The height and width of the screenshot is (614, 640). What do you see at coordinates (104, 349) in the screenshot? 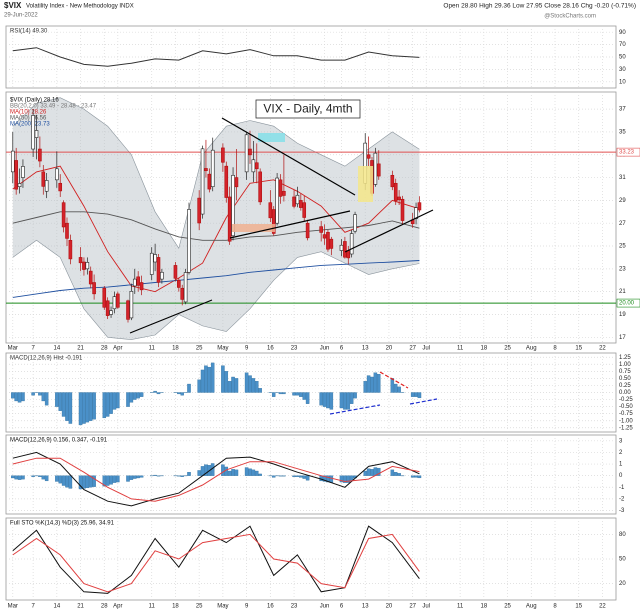
I see `x-tick-label: 28` at bounding box center [104, 349].